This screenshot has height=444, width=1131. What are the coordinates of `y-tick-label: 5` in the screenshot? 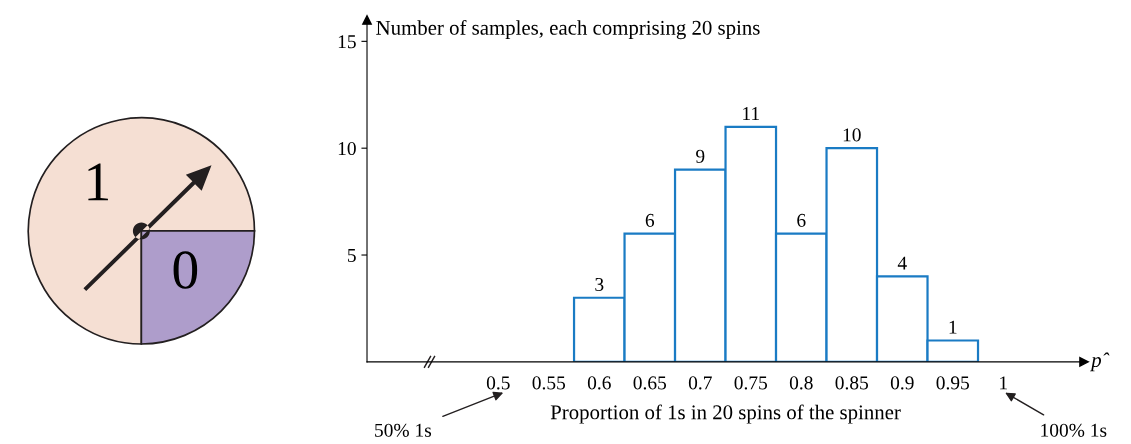 It's located at (352, 255).